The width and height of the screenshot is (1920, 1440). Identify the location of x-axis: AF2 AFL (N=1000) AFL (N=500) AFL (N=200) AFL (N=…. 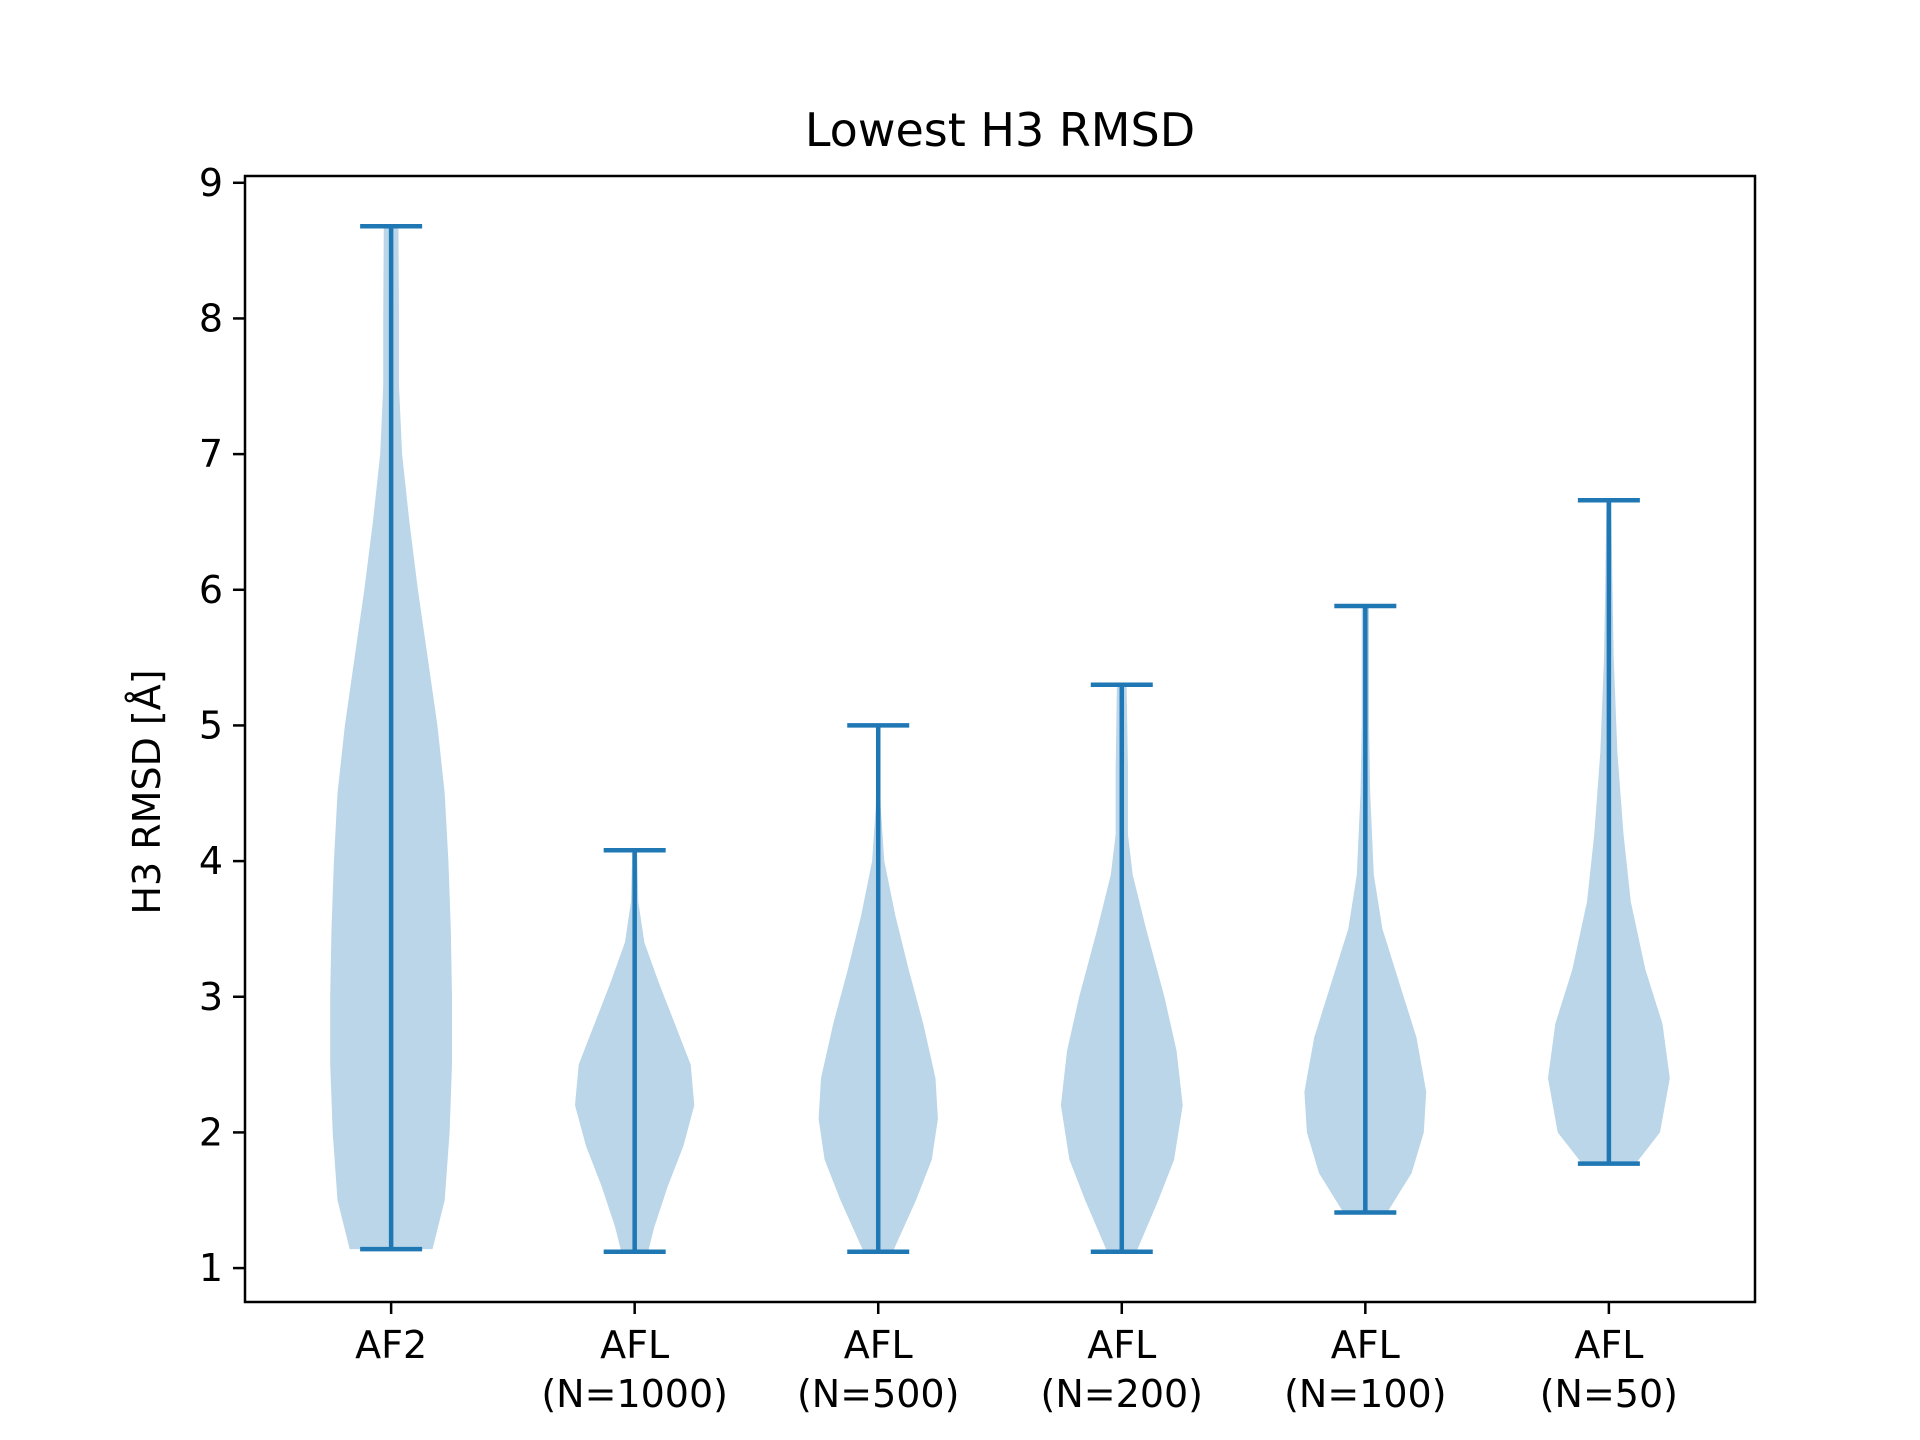
(1016, 1359).